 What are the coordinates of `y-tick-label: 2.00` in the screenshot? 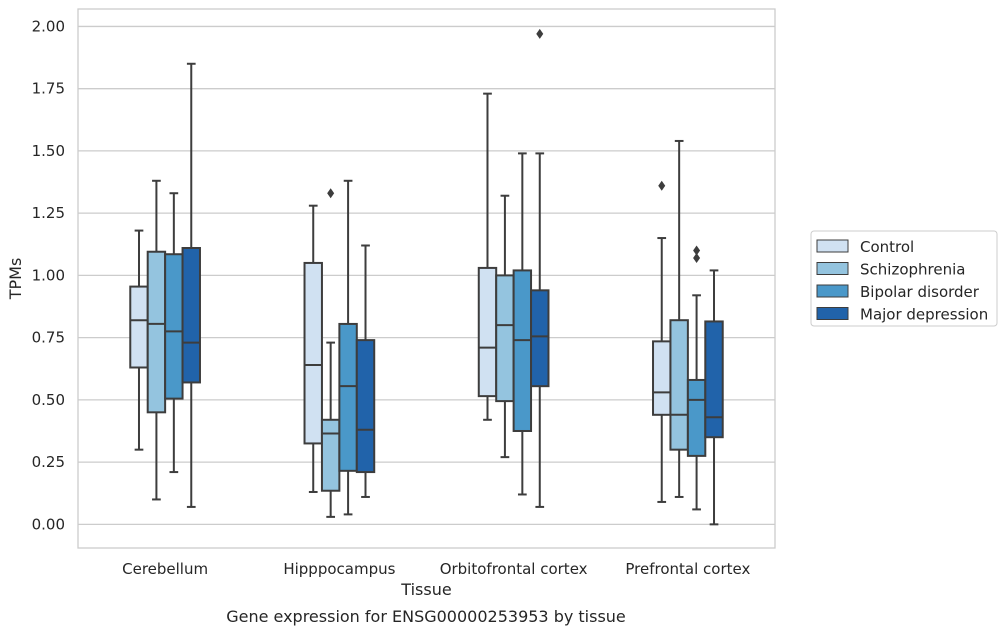 It's located at (48, 26).